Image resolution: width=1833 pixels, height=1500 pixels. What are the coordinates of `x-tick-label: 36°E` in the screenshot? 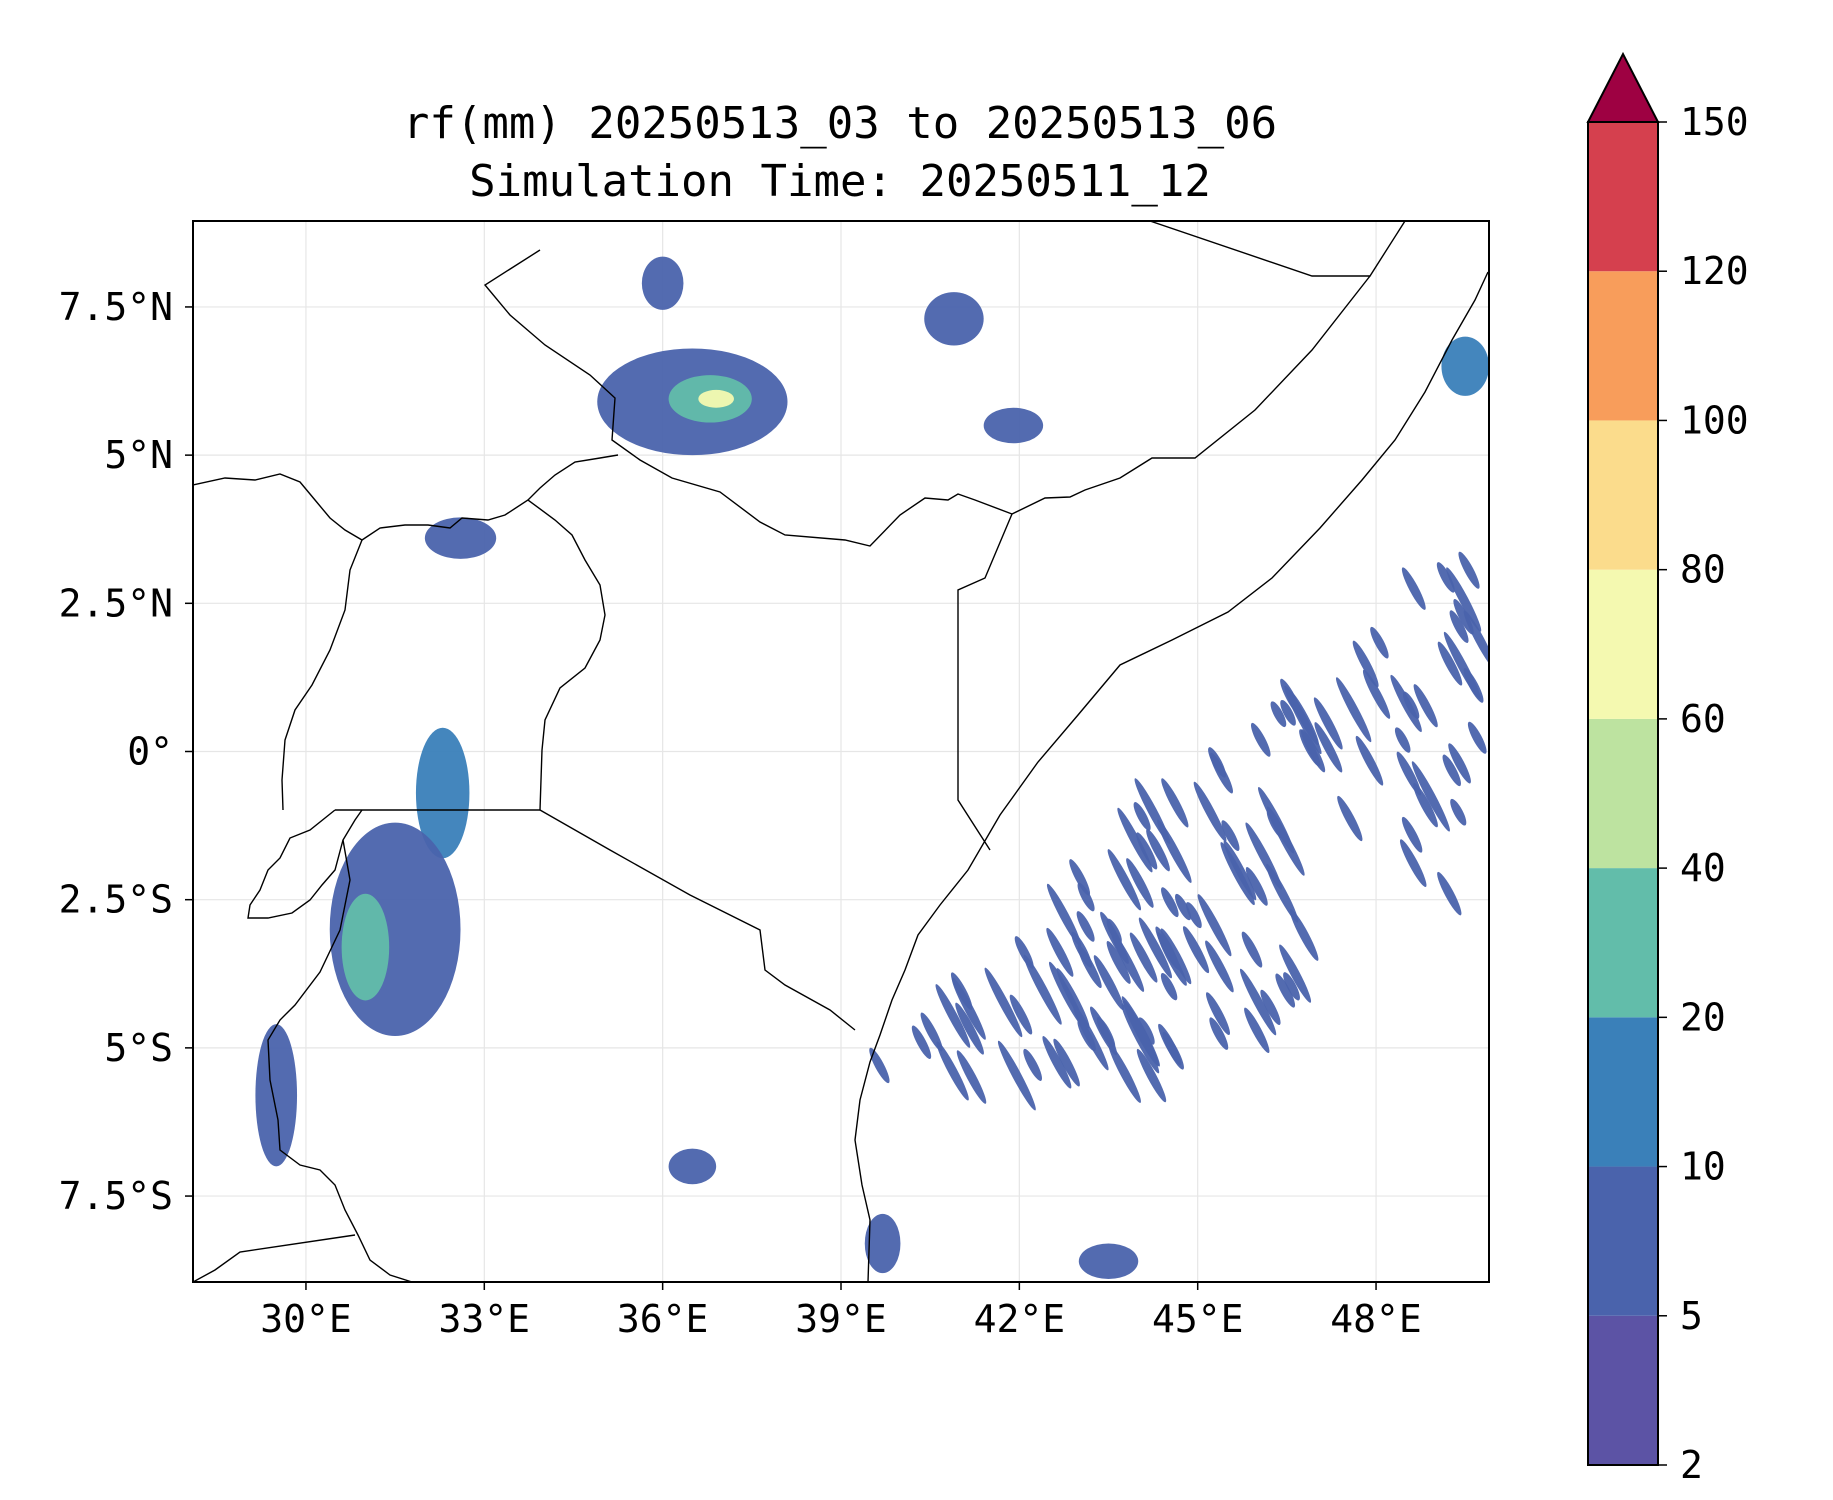 It's located at (663, 1319).